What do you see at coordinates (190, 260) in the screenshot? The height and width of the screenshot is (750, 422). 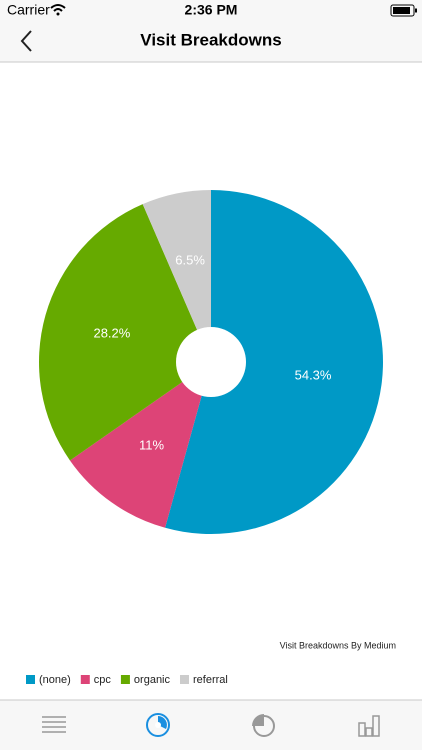 I see `slice-label: 6.5%` at bounding box center [190, 260].